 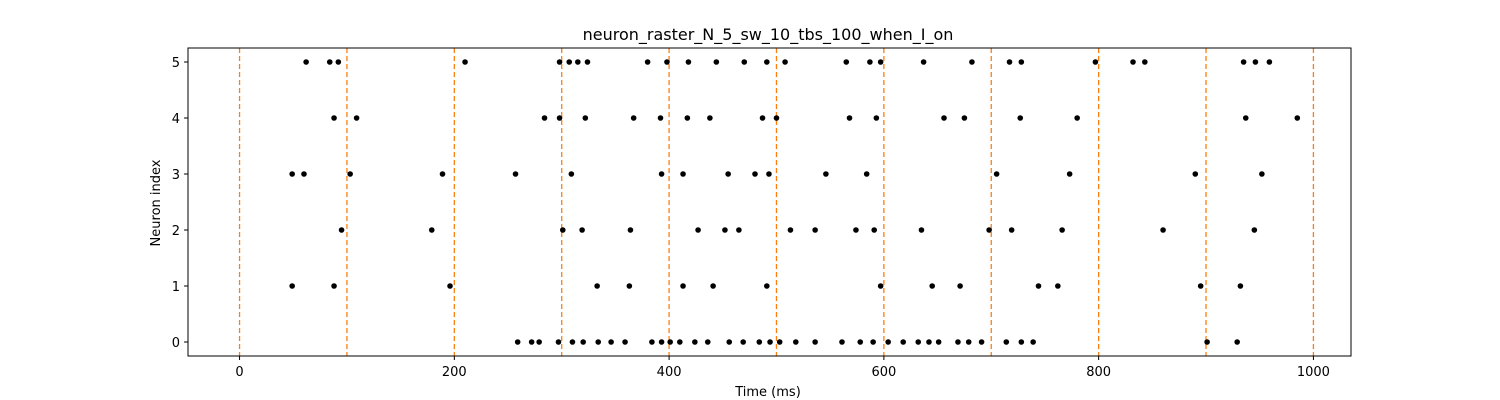 I want to click on y-axis: 0 1 2 3 4 5, so click(x=180, y=203).